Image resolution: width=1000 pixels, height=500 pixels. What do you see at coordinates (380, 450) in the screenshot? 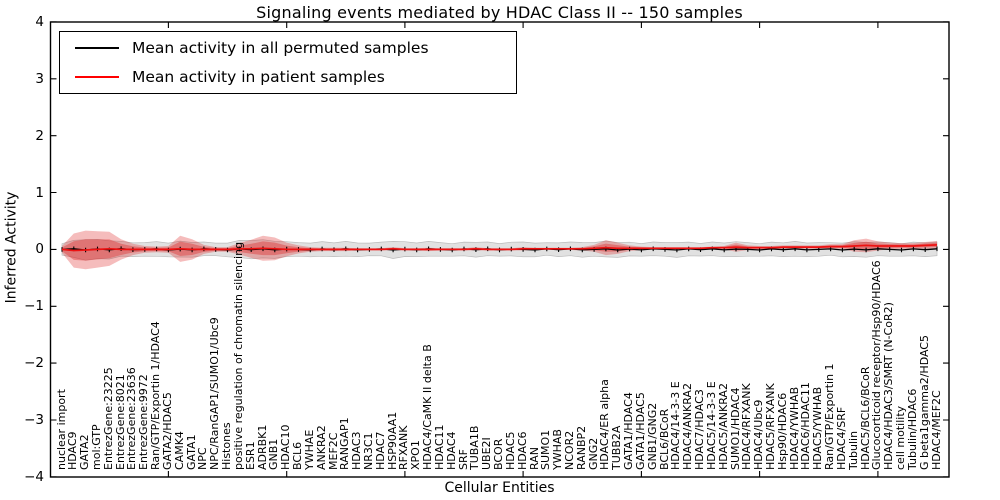
I see `x-tick-label: HDAC7` at bounding box center [380, 450].